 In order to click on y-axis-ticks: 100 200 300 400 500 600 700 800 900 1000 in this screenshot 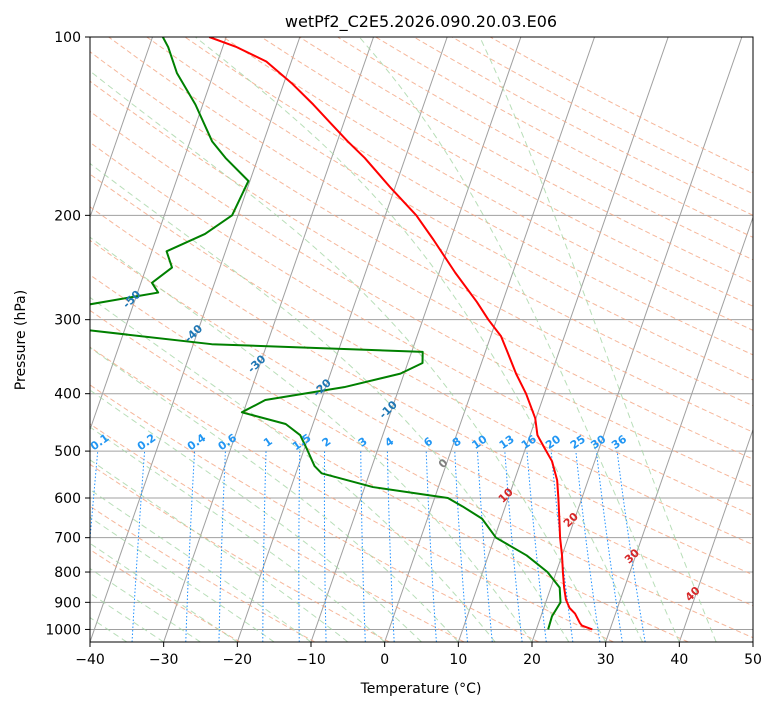, I will do `click(67, 334)`.